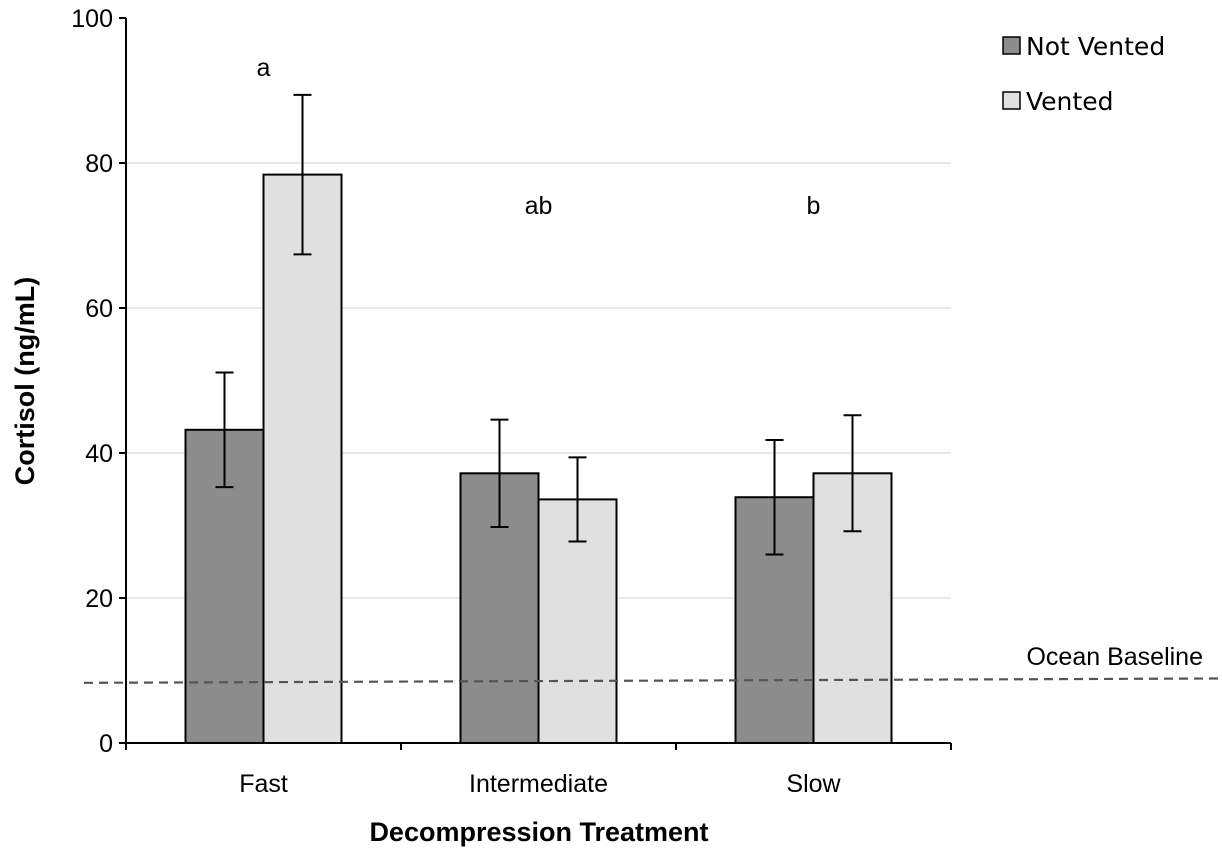 Image resolution: width=1222 pixels, height=852 pixels. Describe the element at coordinates (538, 784) in the screenshot. I see `x-tick-label: Intermediate` at that location.